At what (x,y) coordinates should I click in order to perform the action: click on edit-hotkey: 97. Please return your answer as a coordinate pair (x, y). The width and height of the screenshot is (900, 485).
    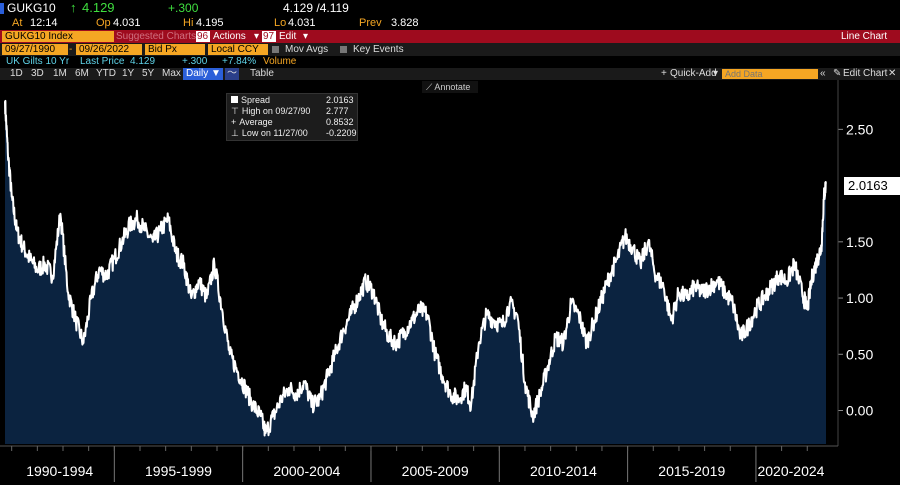
    Looking at the image, I should click on (269, 36).